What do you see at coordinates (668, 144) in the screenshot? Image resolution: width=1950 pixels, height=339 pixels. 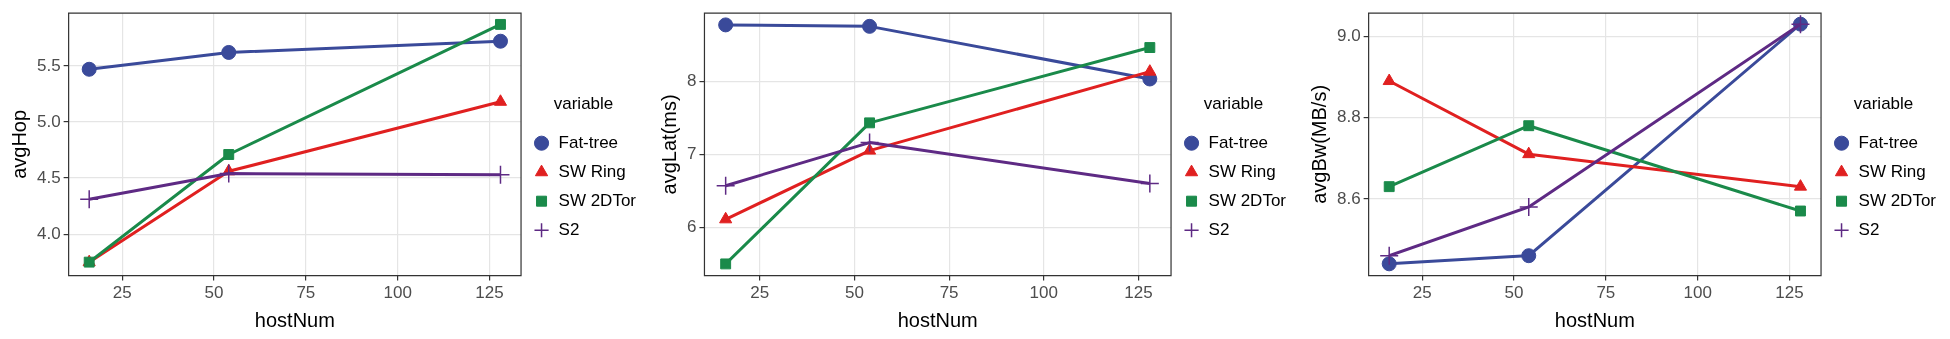 I see `y-axis-title: avgLat(ms)` at bounding box center [668, 144].